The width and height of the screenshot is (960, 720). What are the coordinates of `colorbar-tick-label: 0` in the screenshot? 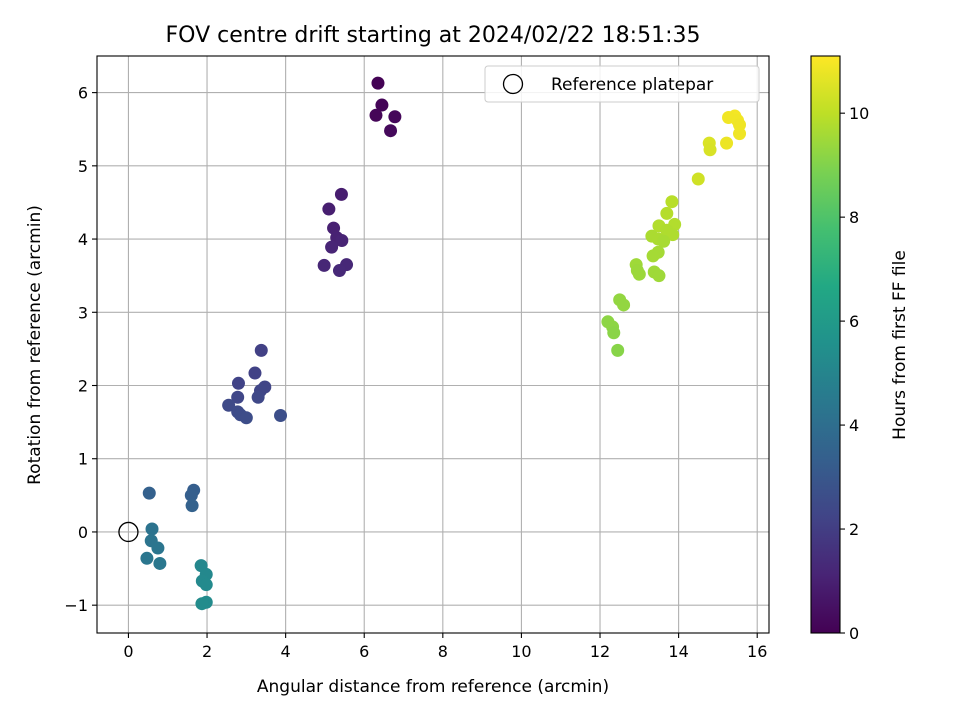 It's located at (854, 633).